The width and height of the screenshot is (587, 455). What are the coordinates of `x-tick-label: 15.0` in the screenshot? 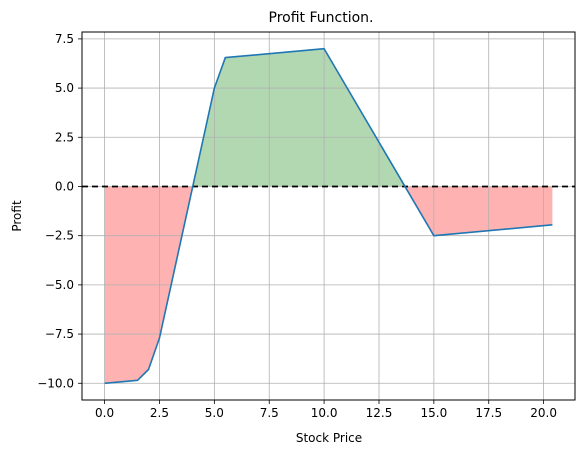 It's located at (434, 413).